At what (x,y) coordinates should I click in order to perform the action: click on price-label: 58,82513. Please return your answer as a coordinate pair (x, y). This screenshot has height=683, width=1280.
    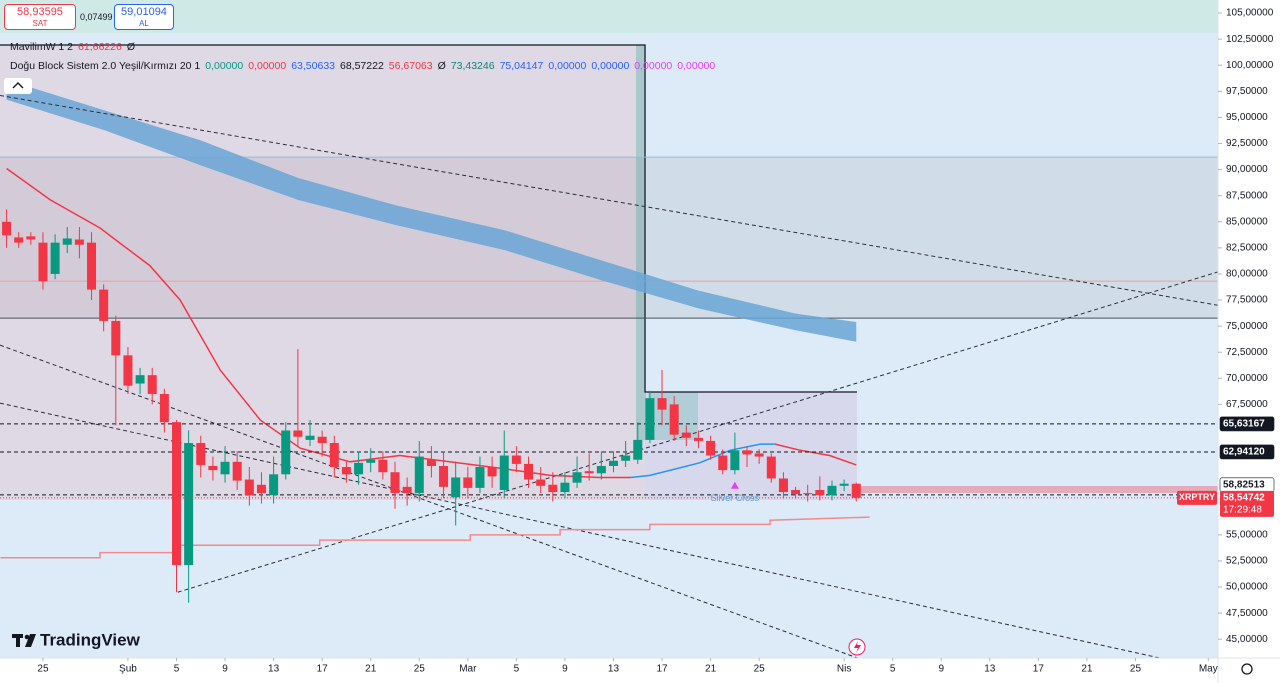
    Looking at the image, I should click on (1244, 484).